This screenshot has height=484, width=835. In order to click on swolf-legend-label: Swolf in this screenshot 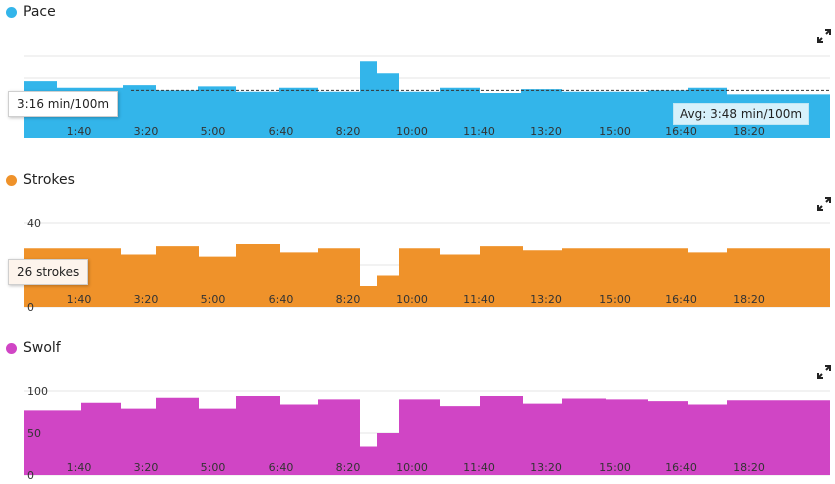, I will do `click(42, 348)`.